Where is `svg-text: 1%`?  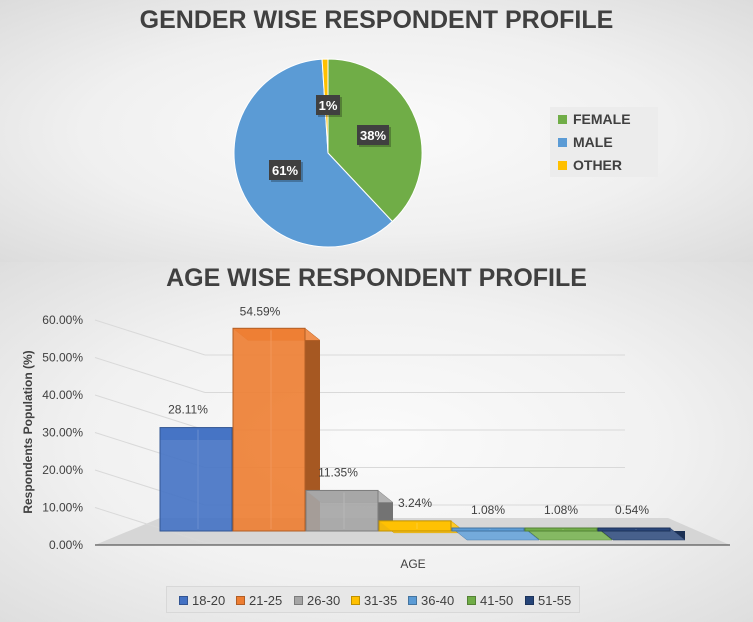
svg-text: 1% is located at coordinates (328, 105).